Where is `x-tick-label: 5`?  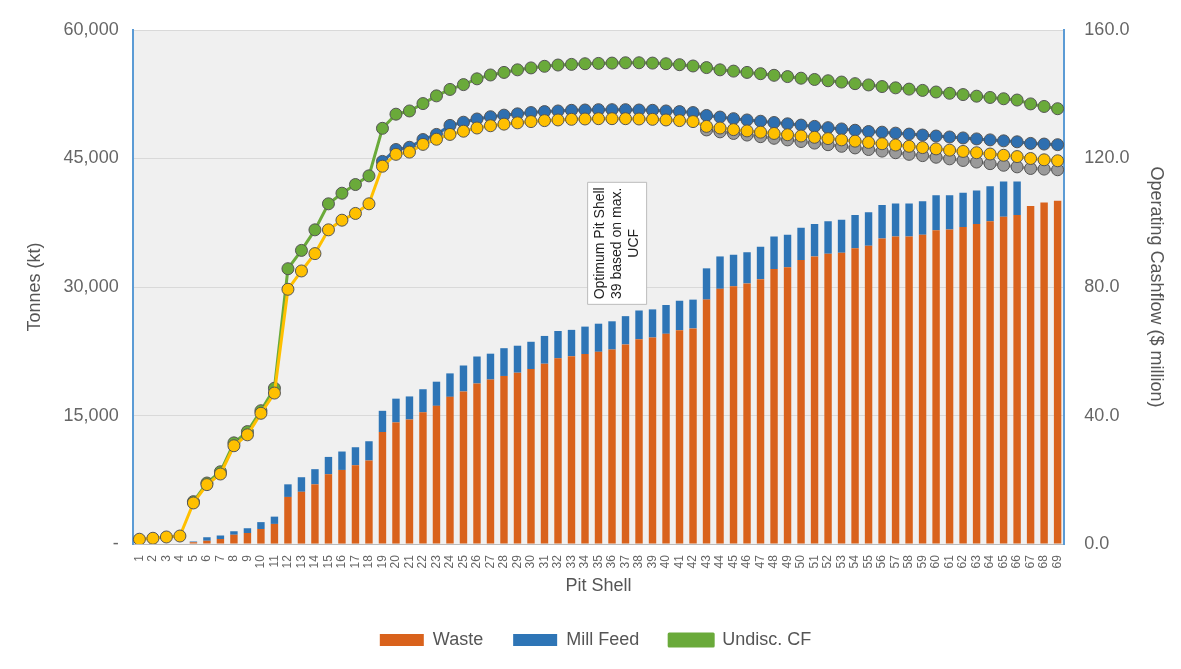 x-tick-label: 5 is located at coordinates (192, 558).